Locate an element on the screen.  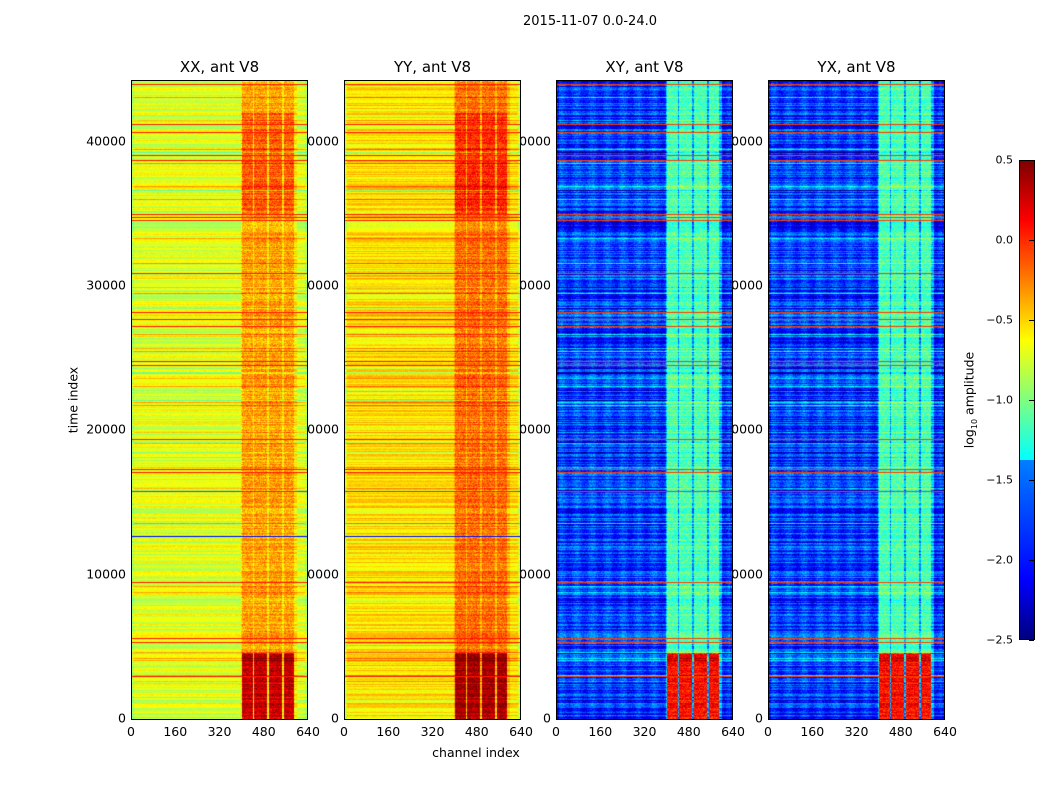
figure-title: 2015-11-07 0.0-24.0 is located at coordinates (590, 21).